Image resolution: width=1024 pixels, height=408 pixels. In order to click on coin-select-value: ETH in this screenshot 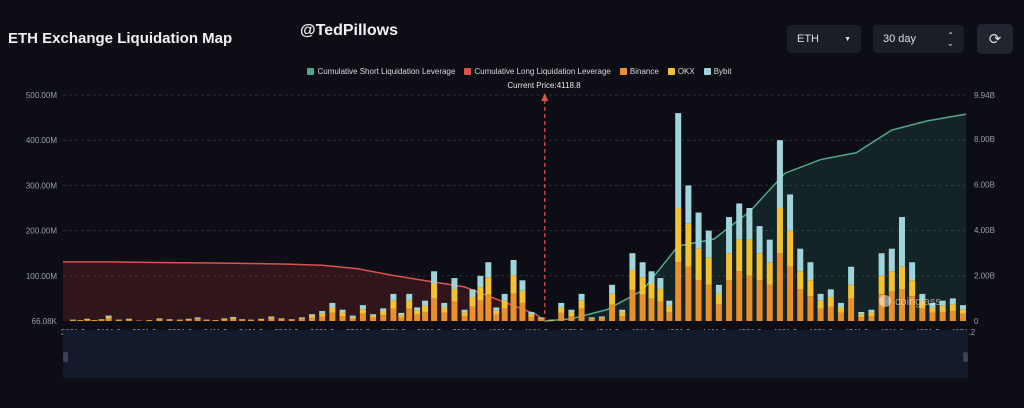, I will do `click(808, 39)`.